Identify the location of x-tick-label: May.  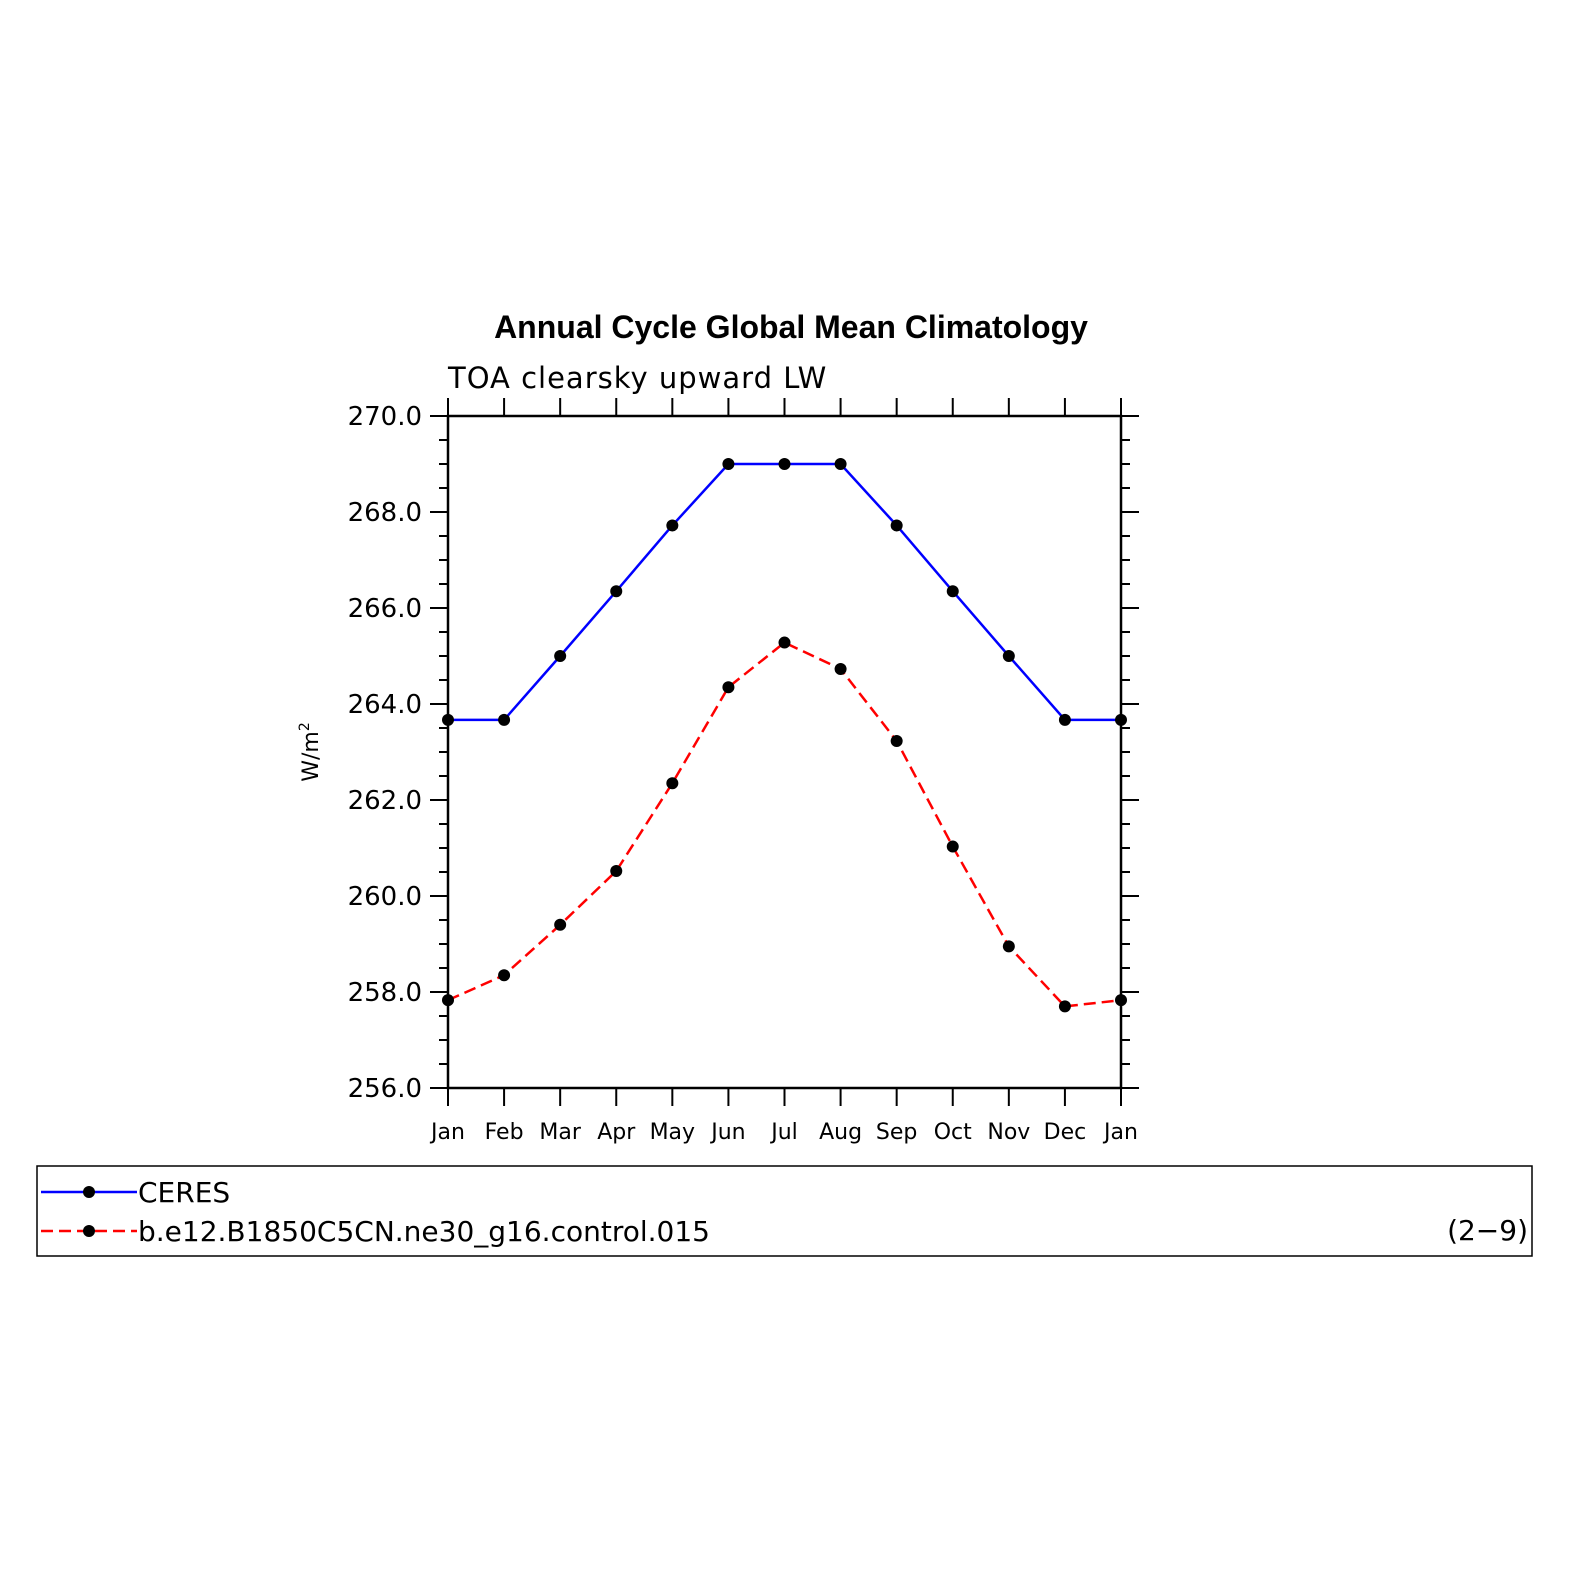
(672, 1132).